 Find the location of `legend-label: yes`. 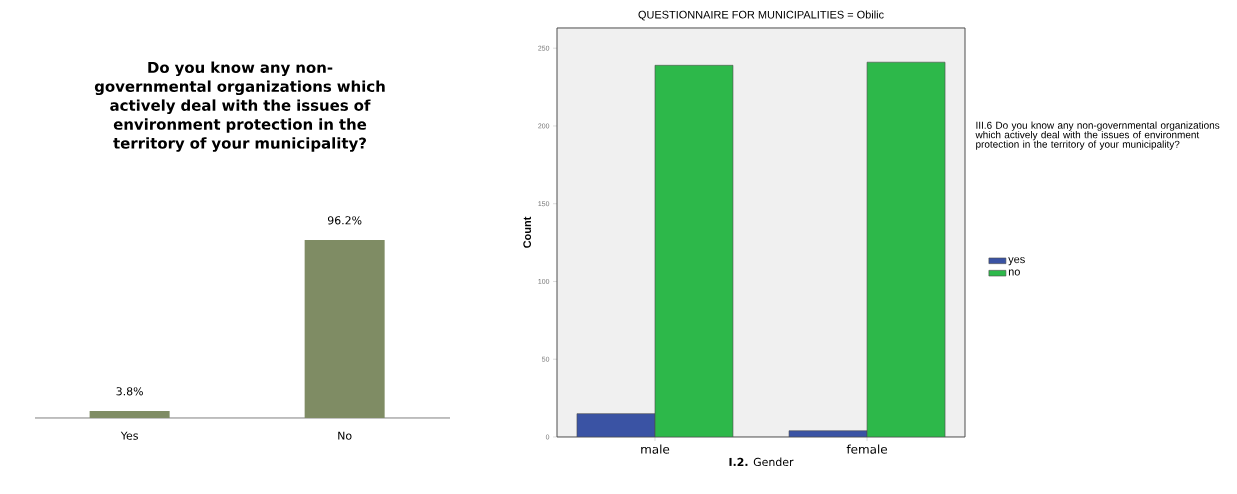

legend-label: yes is located at coordinates (1016, 261).